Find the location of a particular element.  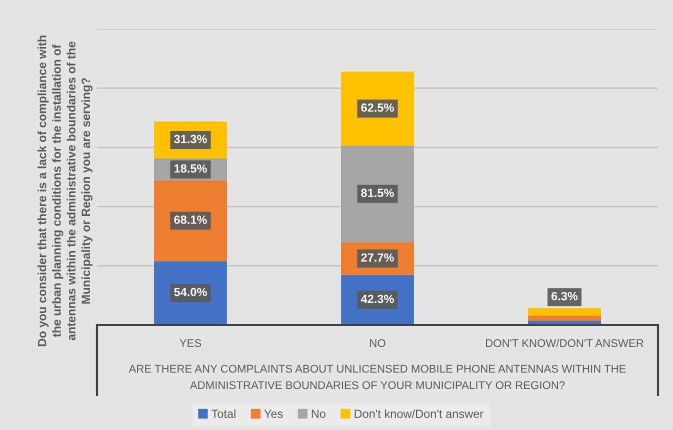

data-label: 81.5% is located at coordinates (377, 193).